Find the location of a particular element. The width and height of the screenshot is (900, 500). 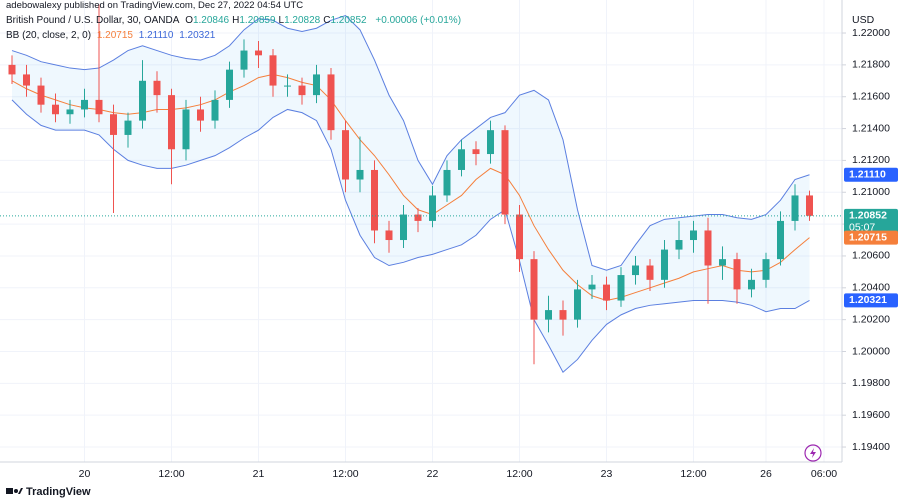

y-tick-label: 1.19400 is located at coordinates (871, 447).